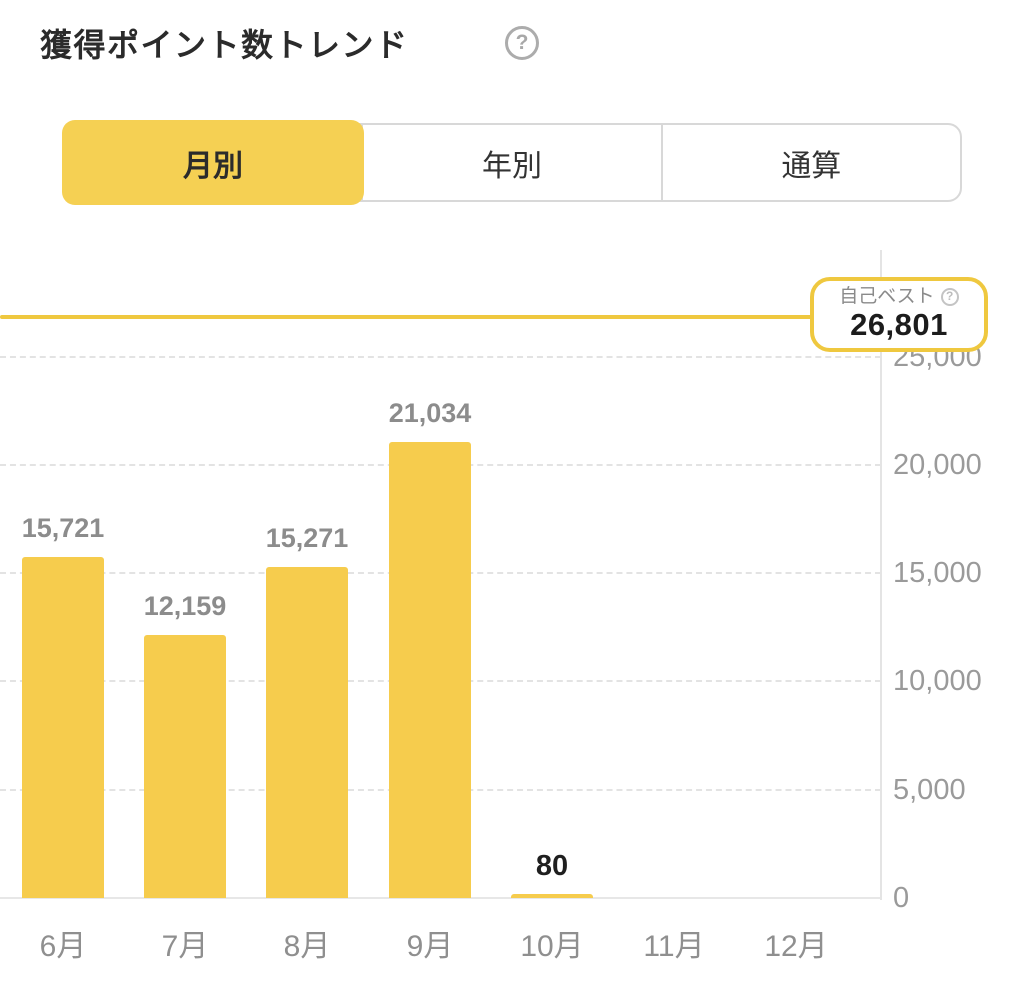 The width and height of the screenshot is (1024, 987). What do you see at coordinates (430, 670) in the screenshot?
I see `chart-bar-9月` at bounding box center [430, 670].